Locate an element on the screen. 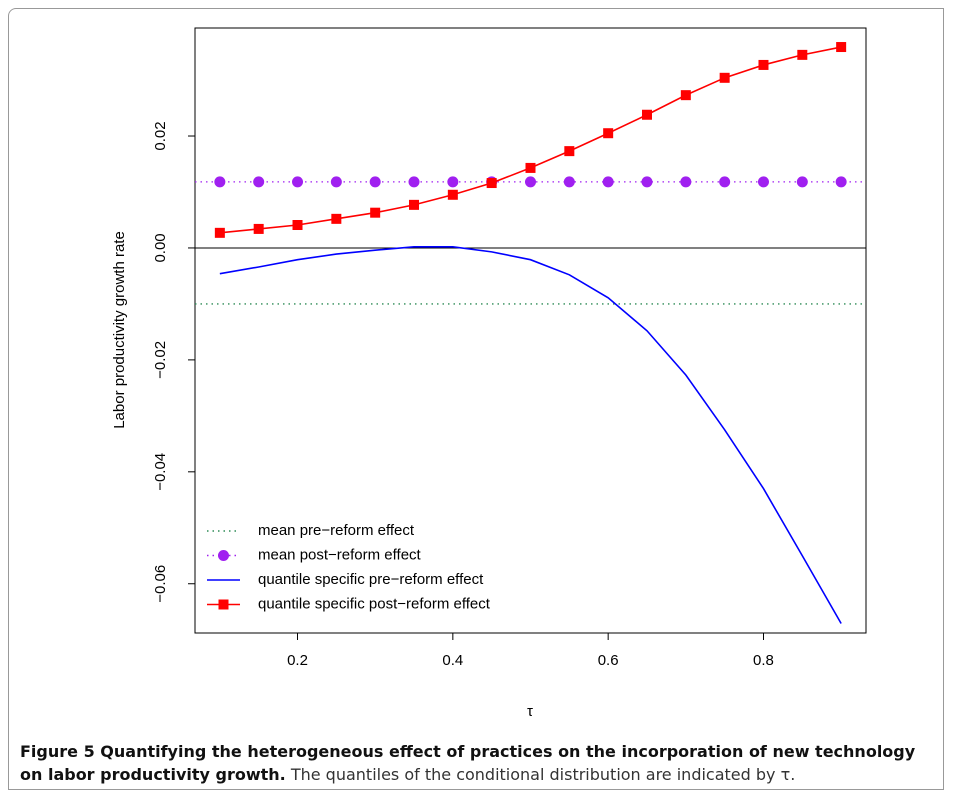 Image resolution: width=953 pixels, height=799 pixels. y-tick-label: −0.06 is located at coordinates (160, 584).